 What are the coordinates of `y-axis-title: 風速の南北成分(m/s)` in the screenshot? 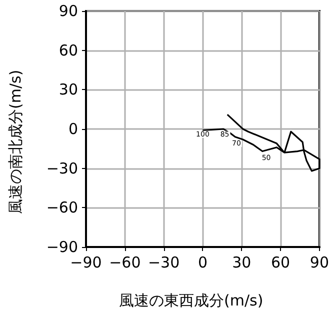 It's located at (15, 142).